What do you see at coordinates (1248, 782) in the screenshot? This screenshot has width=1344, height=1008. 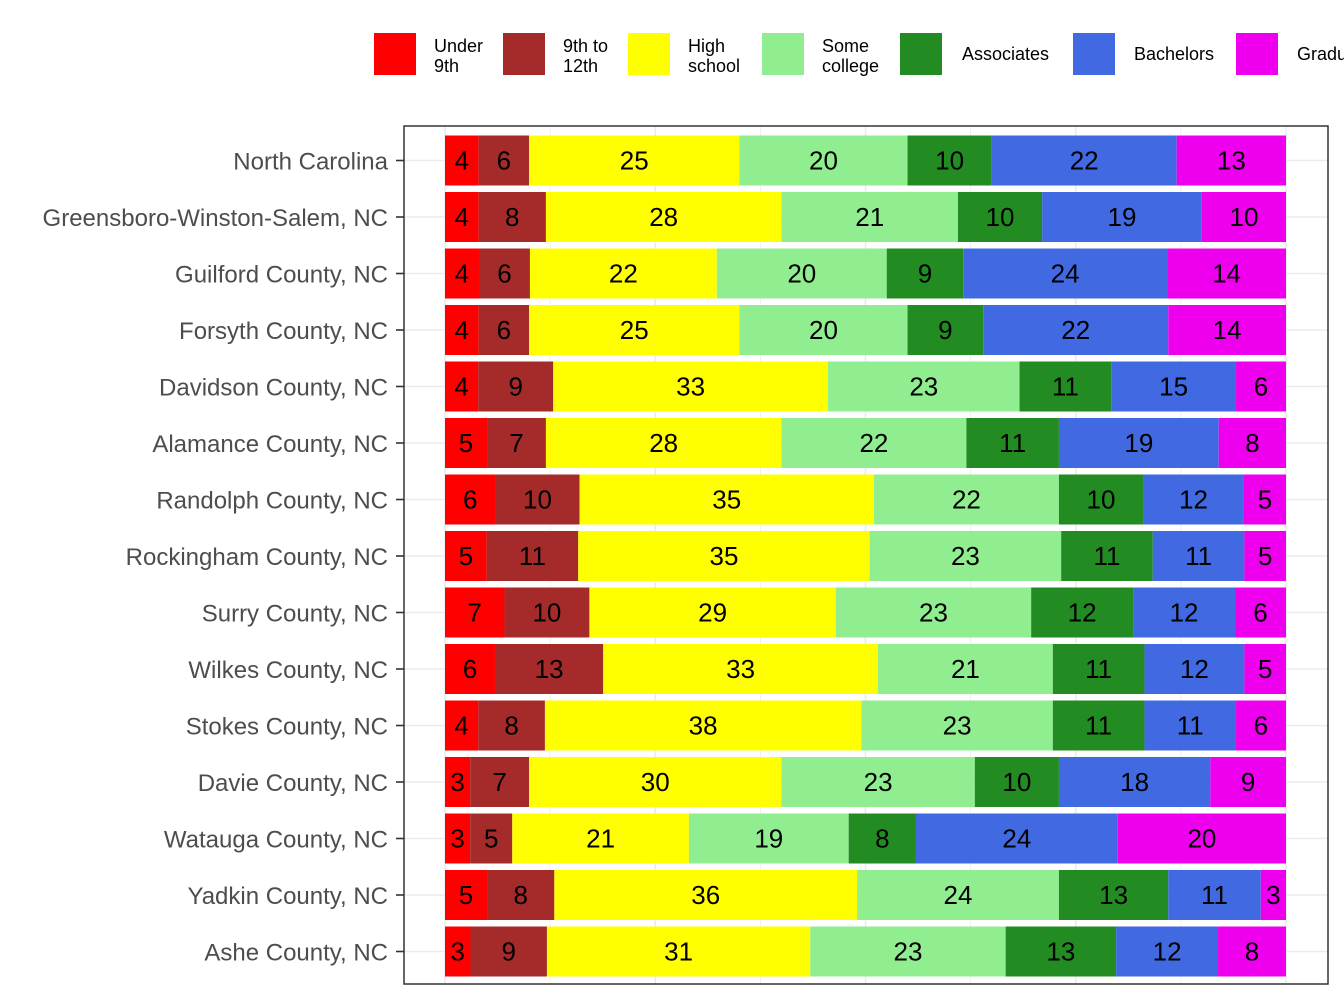 I see `data-label-grad: 9` at bounding box center [1248, 782].